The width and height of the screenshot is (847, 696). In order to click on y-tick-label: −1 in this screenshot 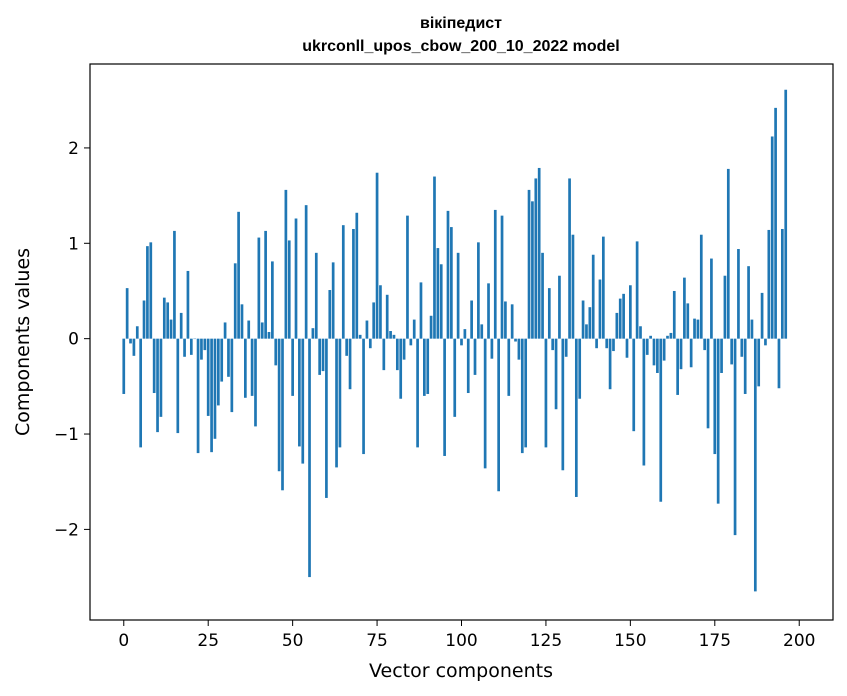, I will do `click(66, 435)`.